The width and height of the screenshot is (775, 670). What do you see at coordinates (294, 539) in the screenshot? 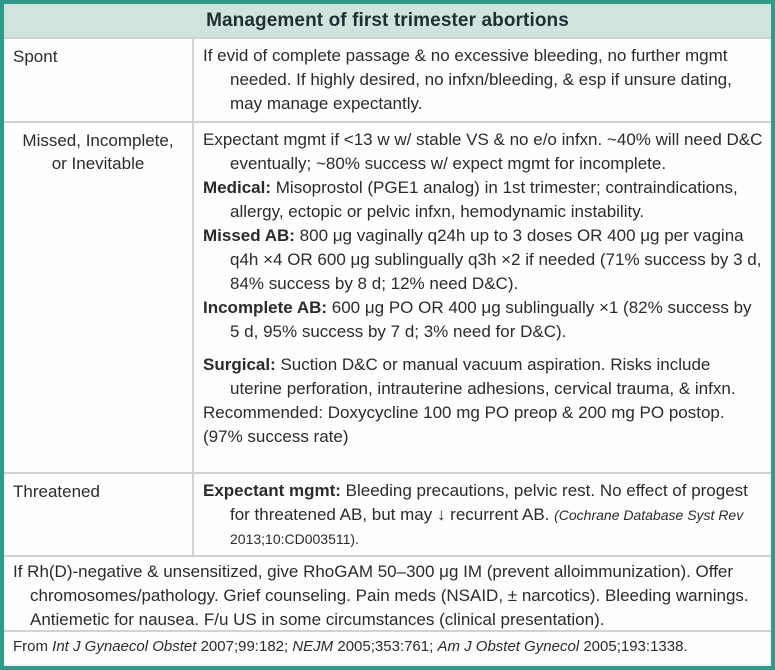
I see `text-run: 2013;10:CD003511).` at bounding box center [294, 539].